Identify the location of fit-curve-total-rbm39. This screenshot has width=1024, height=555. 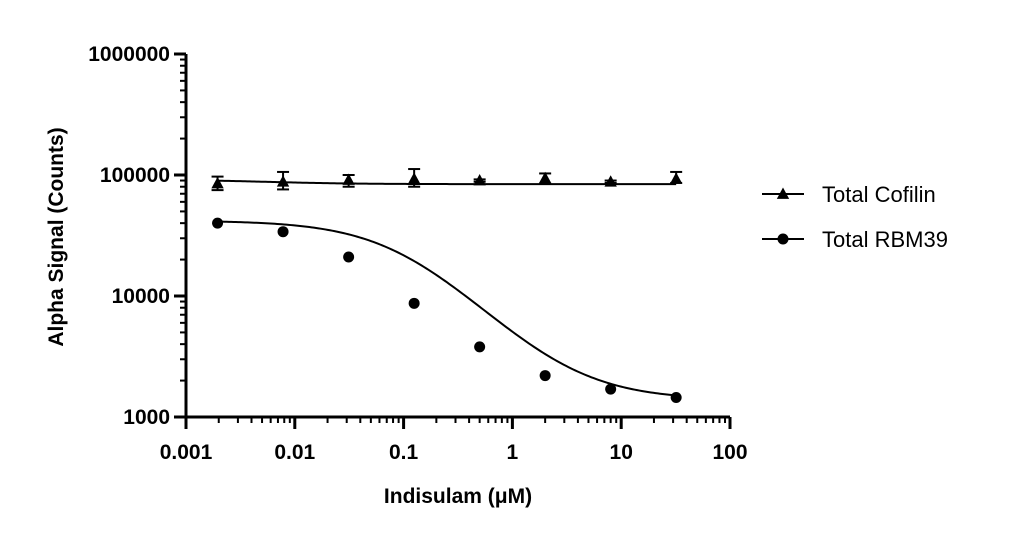
(447, 308).